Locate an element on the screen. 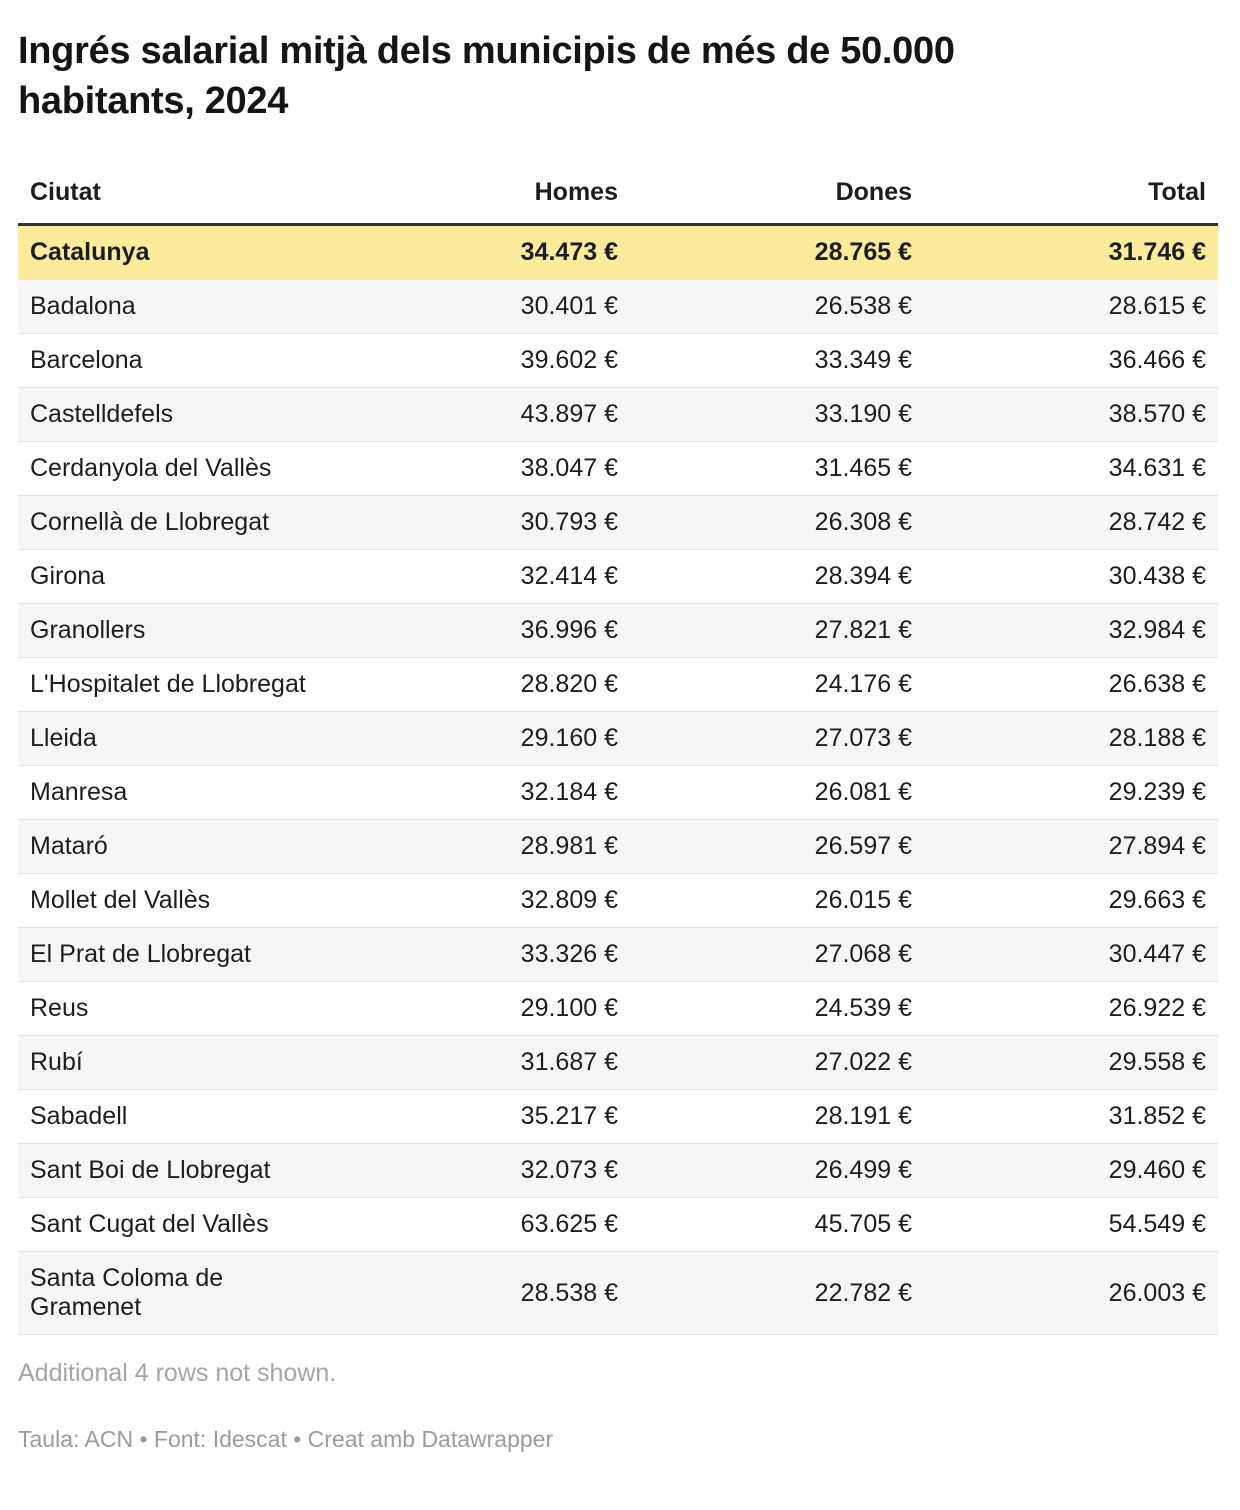  city-cell: Mollet del Vallès is located at coordinates (171, 901).